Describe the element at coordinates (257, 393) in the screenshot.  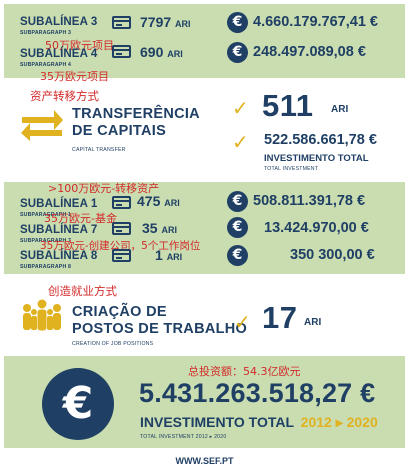
I see `total-amount: 5.431.263.518,27 €` at that location.